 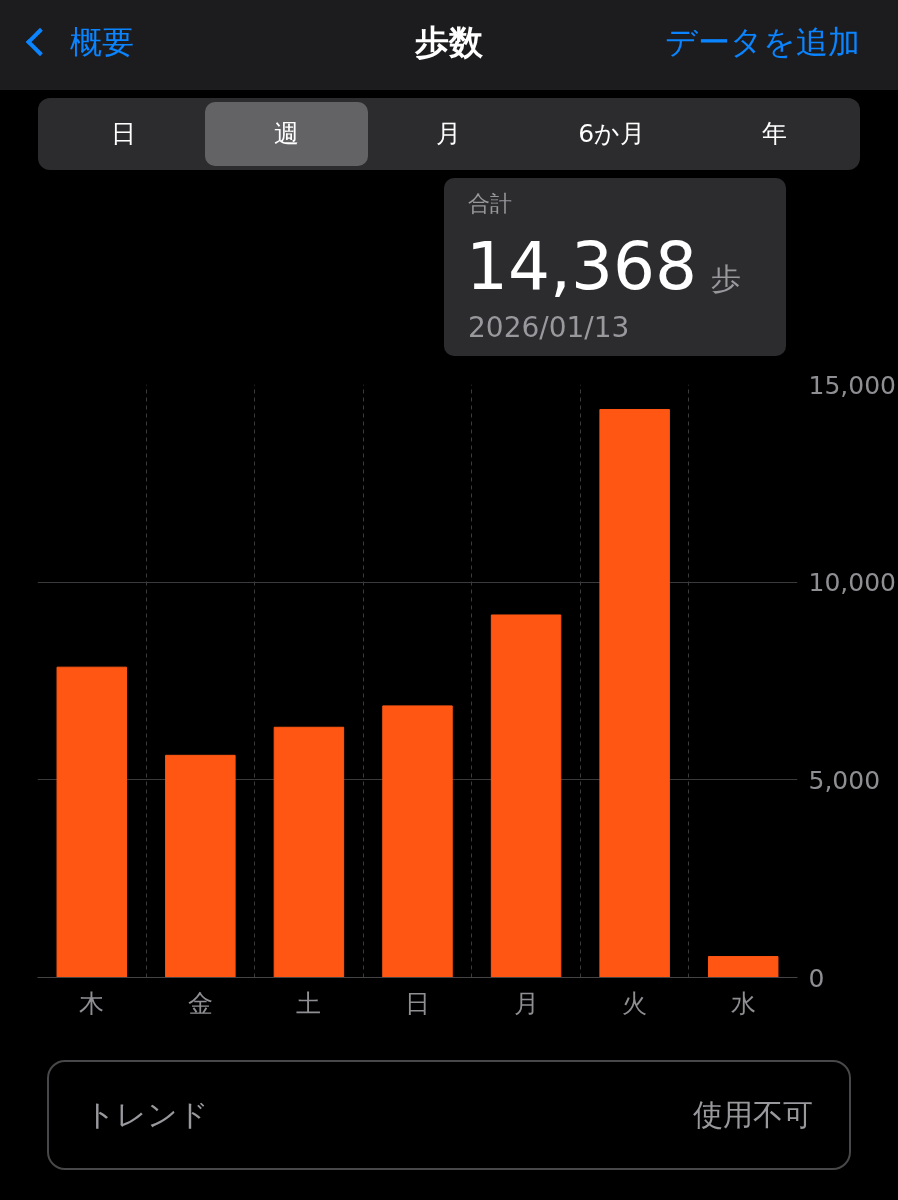 What do you see at coordinates (635, 1003) in the screenshot?
I see `x-tick-label: 火` at bounding box center [635, 1003].